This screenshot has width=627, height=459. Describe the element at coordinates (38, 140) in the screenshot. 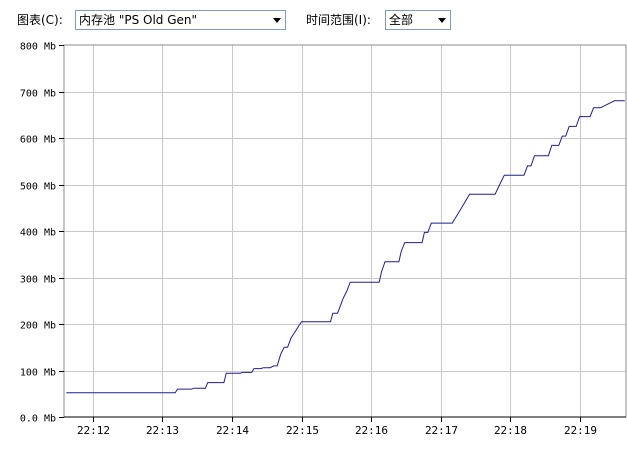

I see `y-tick-label: 600 Mb` at that location.